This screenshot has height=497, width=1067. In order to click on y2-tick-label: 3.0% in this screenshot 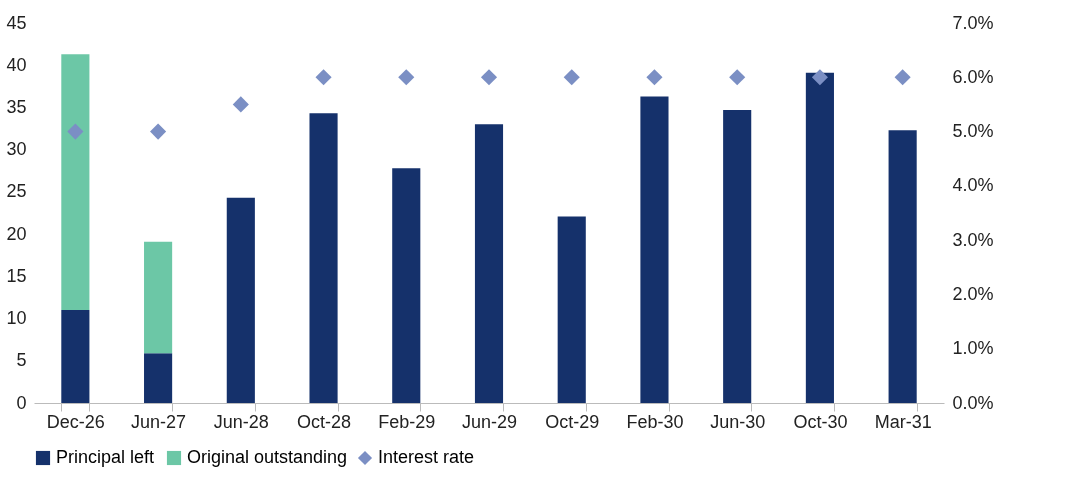, I will do `click(973, 239)`.